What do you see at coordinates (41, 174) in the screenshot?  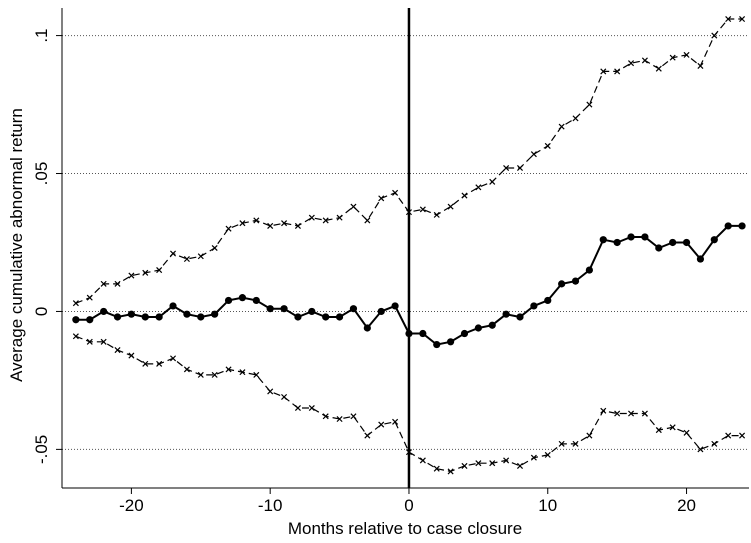 I see `y-tick-label: .05` at bounding box center [41, 174].